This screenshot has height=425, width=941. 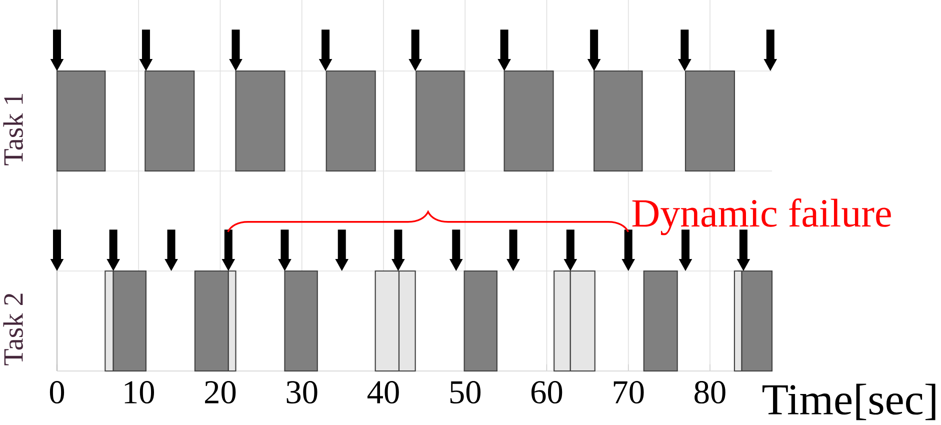 What do you see at coordinates (710, 392) in the screenshot?
I see `x-tick-label: 80` at bounding box center [710, 392].